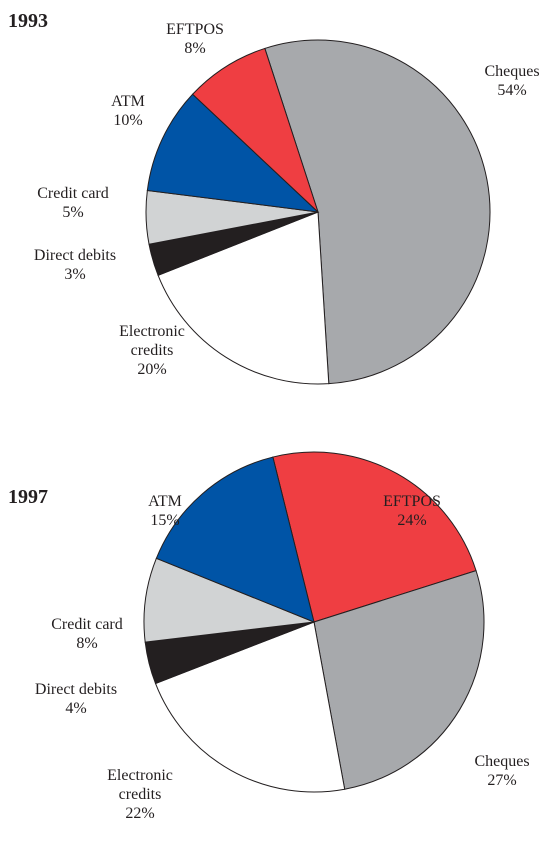 This screenshot has height=861, width=542. What do you see at coordinates (75, 274) in the screenshot?
I see `value-label: 3%` at bounding box center [75, 274].